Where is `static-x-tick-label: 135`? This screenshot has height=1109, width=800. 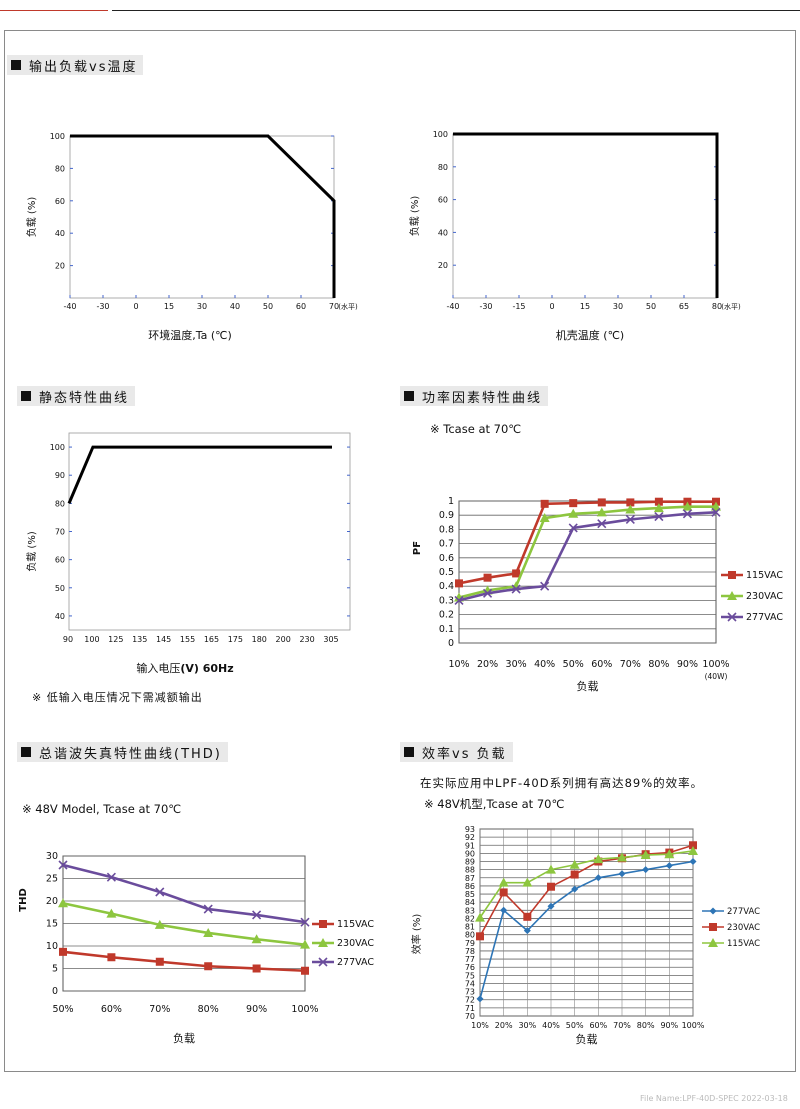
static-x-tick-label: 135 is located at coordinates (139, 639).